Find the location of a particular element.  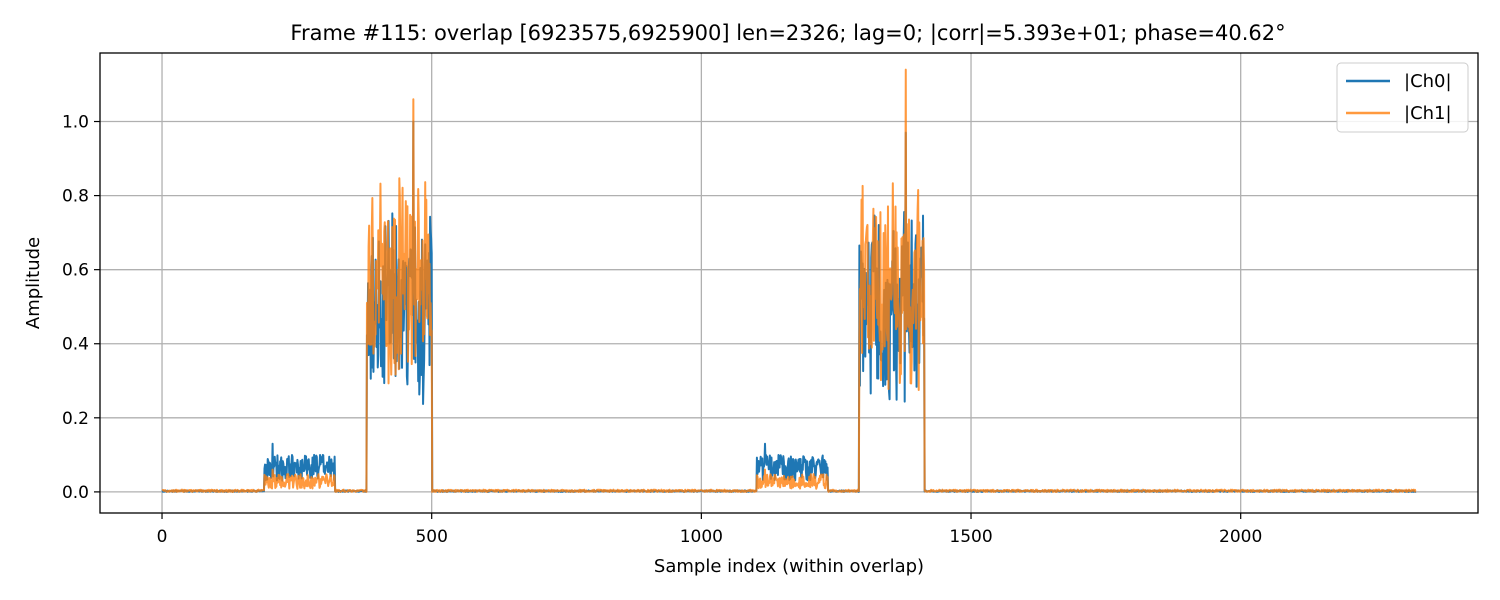

x-tick-label: 1000 is located at coordinates (701, 537).